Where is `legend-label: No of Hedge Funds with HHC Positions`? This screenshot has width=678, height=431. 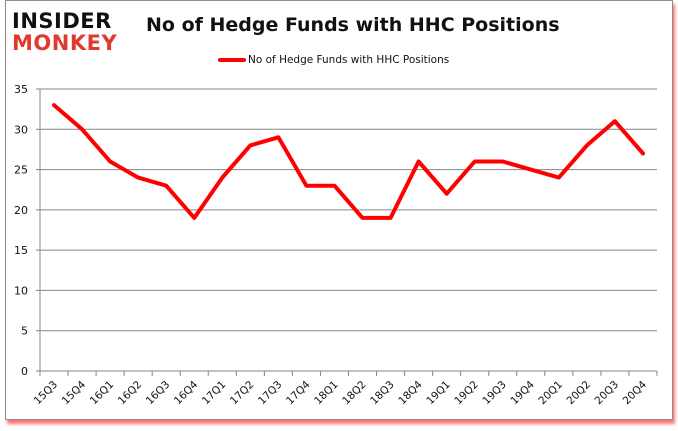
legend-label: No of Hedge Funds with HHC Positions is located at coordinates (349, 60).